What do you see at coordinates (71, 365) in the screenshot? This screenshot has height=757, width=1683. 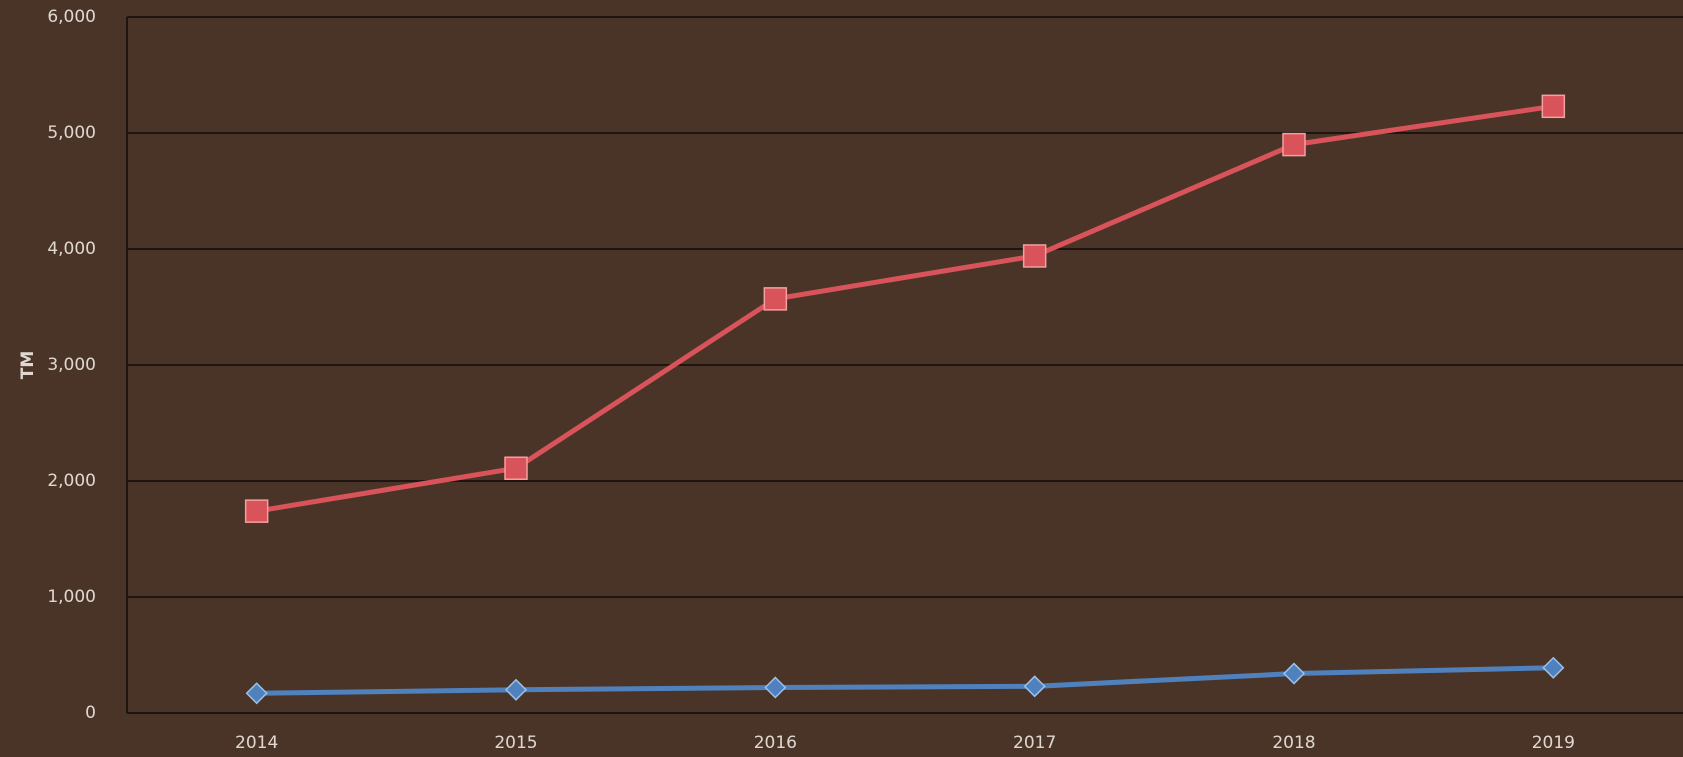 I see `y-tick-label: 3,000` at bounding box center [71, 365].